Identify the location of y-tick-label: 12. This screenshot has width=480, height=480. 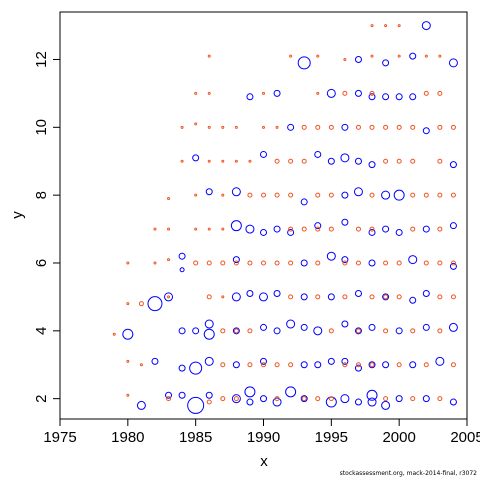
(41, 59).